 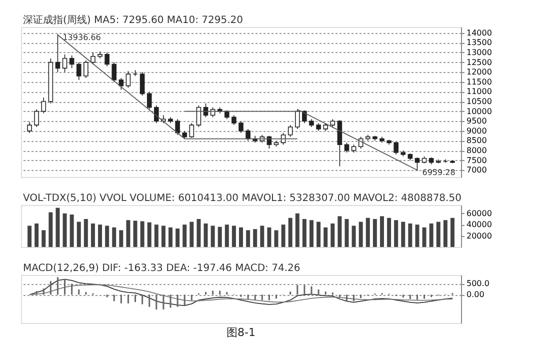 What do you see at coordinates (479, 72) in the screenshot?
I see `y-tick-label: 12000` at bounding box center [479, 72].